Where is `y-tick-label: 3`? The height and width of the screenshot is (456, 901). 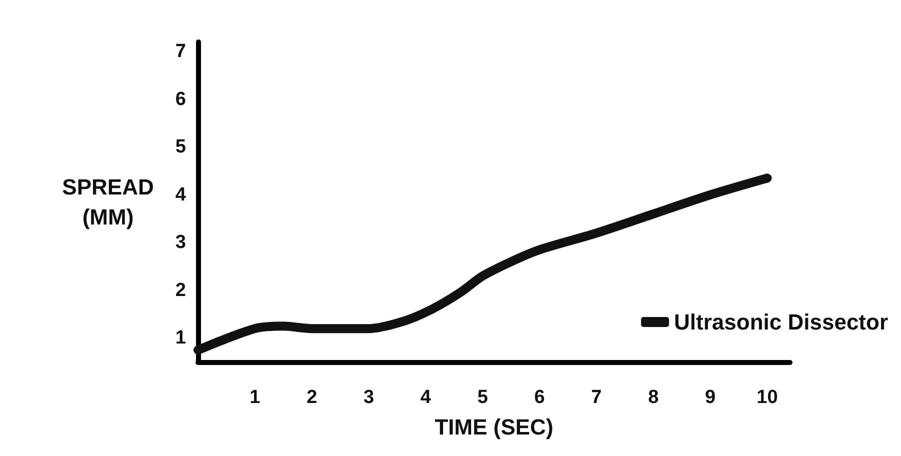
y-tick-label: 3 is located at coordinates (180, 243).